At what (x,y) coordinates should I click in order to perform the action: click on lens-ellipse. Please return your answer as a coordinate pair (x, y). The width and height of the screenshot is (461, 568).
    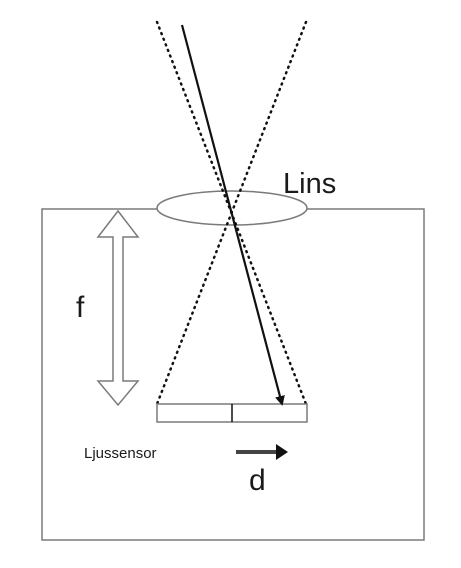
    Looking at the image, I should click on (232, 208).